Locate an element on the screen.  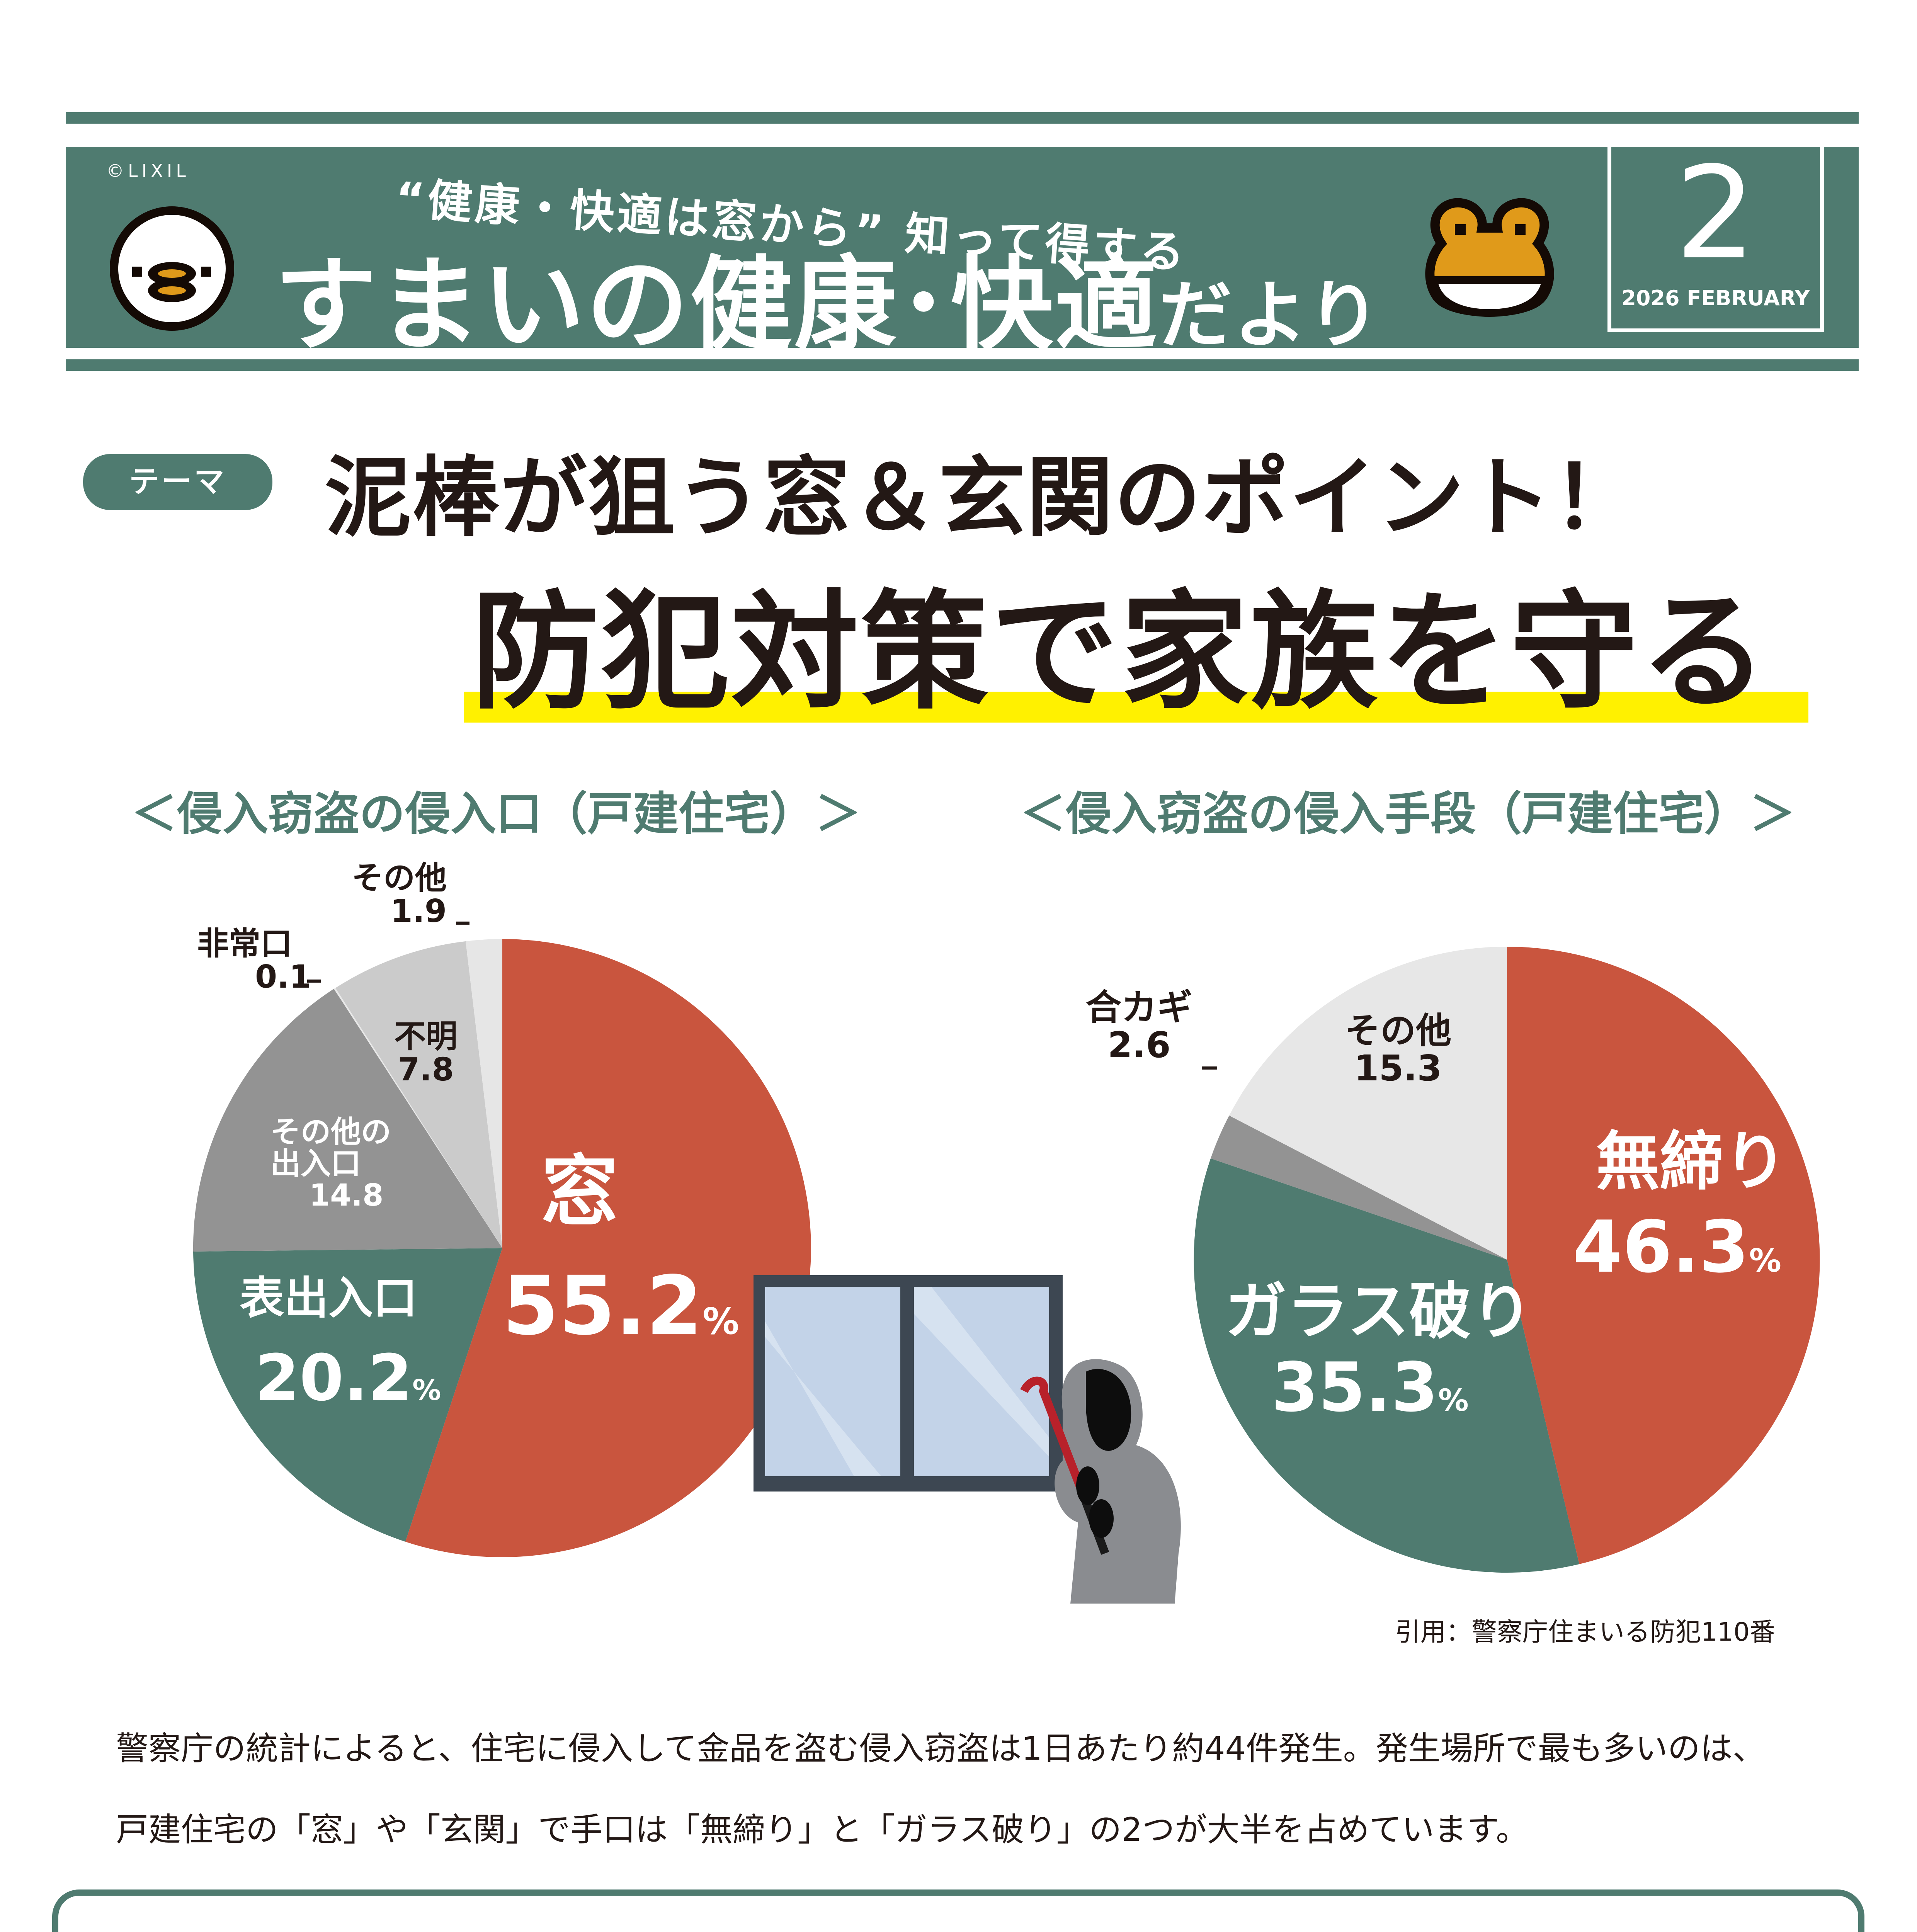
theme-subheading: 泥棒が狙う窓＆玄関のポイント！ is located at coordinates (982, 498).